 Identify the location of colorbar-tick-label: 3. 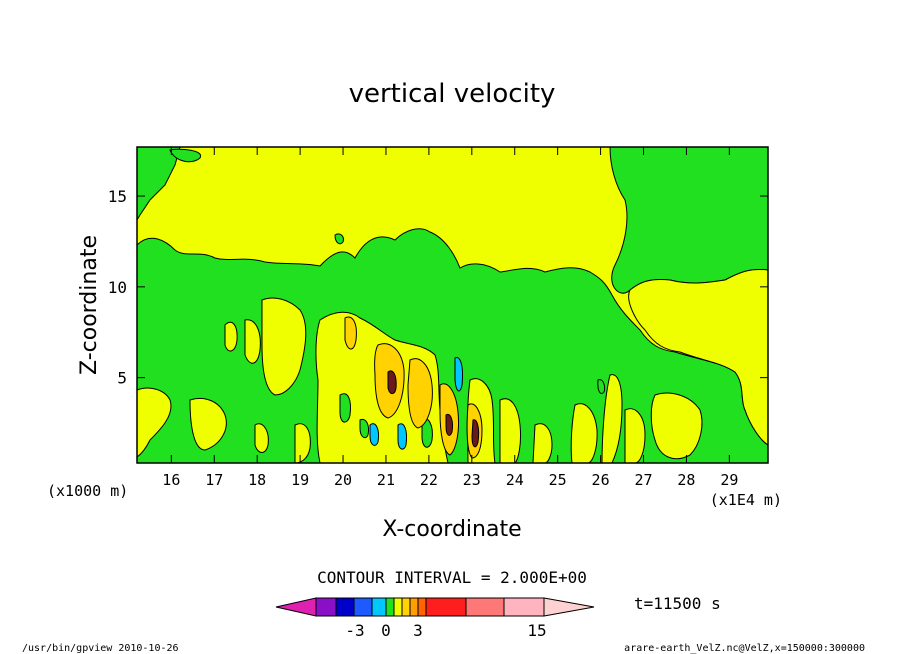
(418, 630).